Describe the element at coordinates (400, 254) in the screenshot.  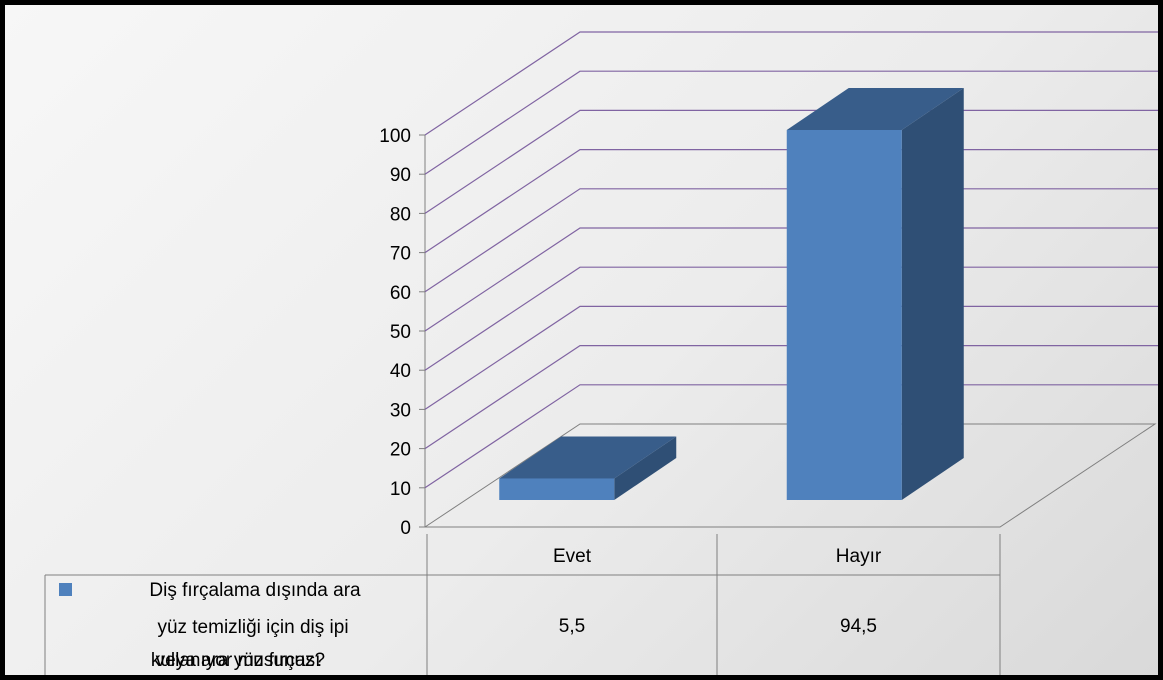
I see `y-tick-label: 70` at that location.